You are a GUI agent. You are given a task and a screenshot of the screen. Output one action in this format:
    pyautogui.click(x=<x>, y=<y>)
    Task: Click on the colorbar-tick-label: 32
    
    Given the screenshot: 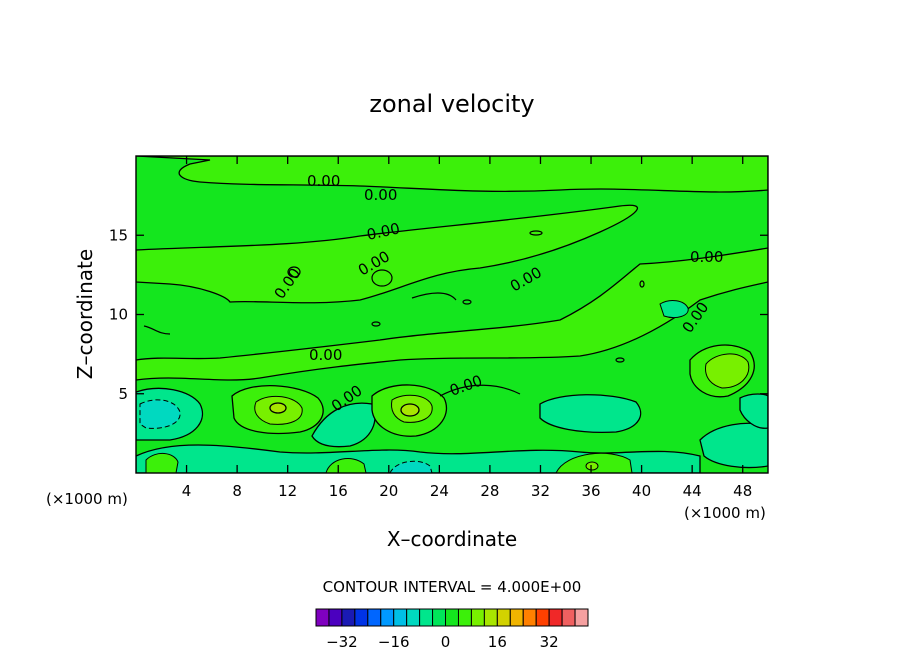 What is the action you would take?
    pyautogui.click(x=549, y=642)
    